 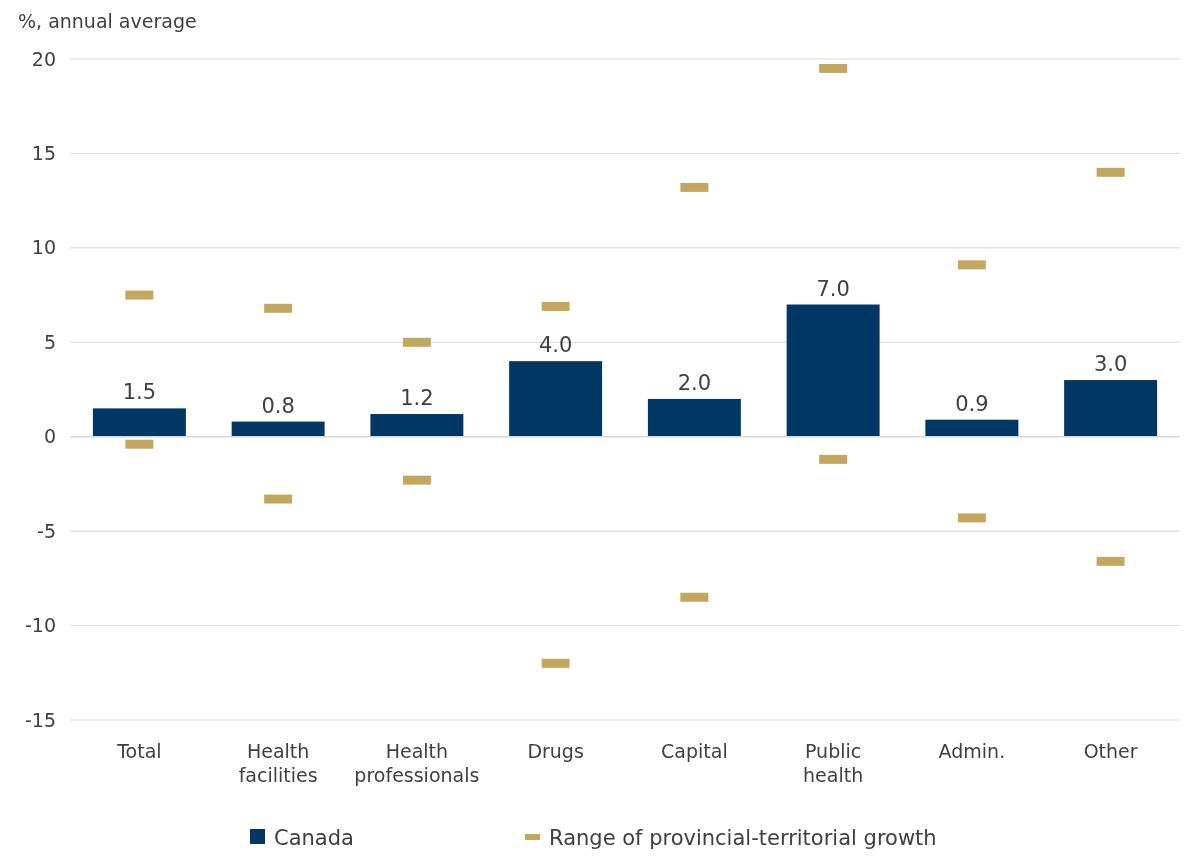 I want to click on data-label: 2.0, so click(x=694, y=382).